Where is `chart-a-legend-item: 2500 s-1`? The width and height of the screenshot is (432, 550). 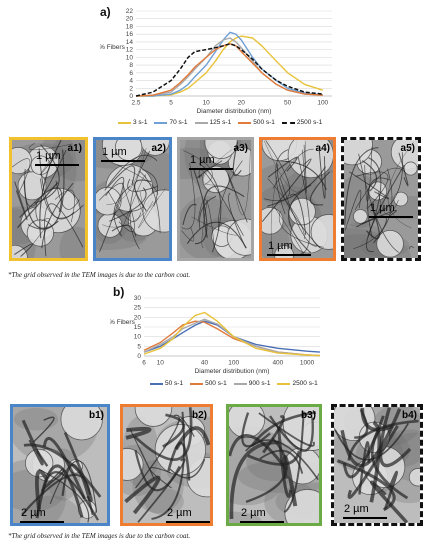
chart-a-legend-item: 2500 s-1 is located at coordinates (302, 122).